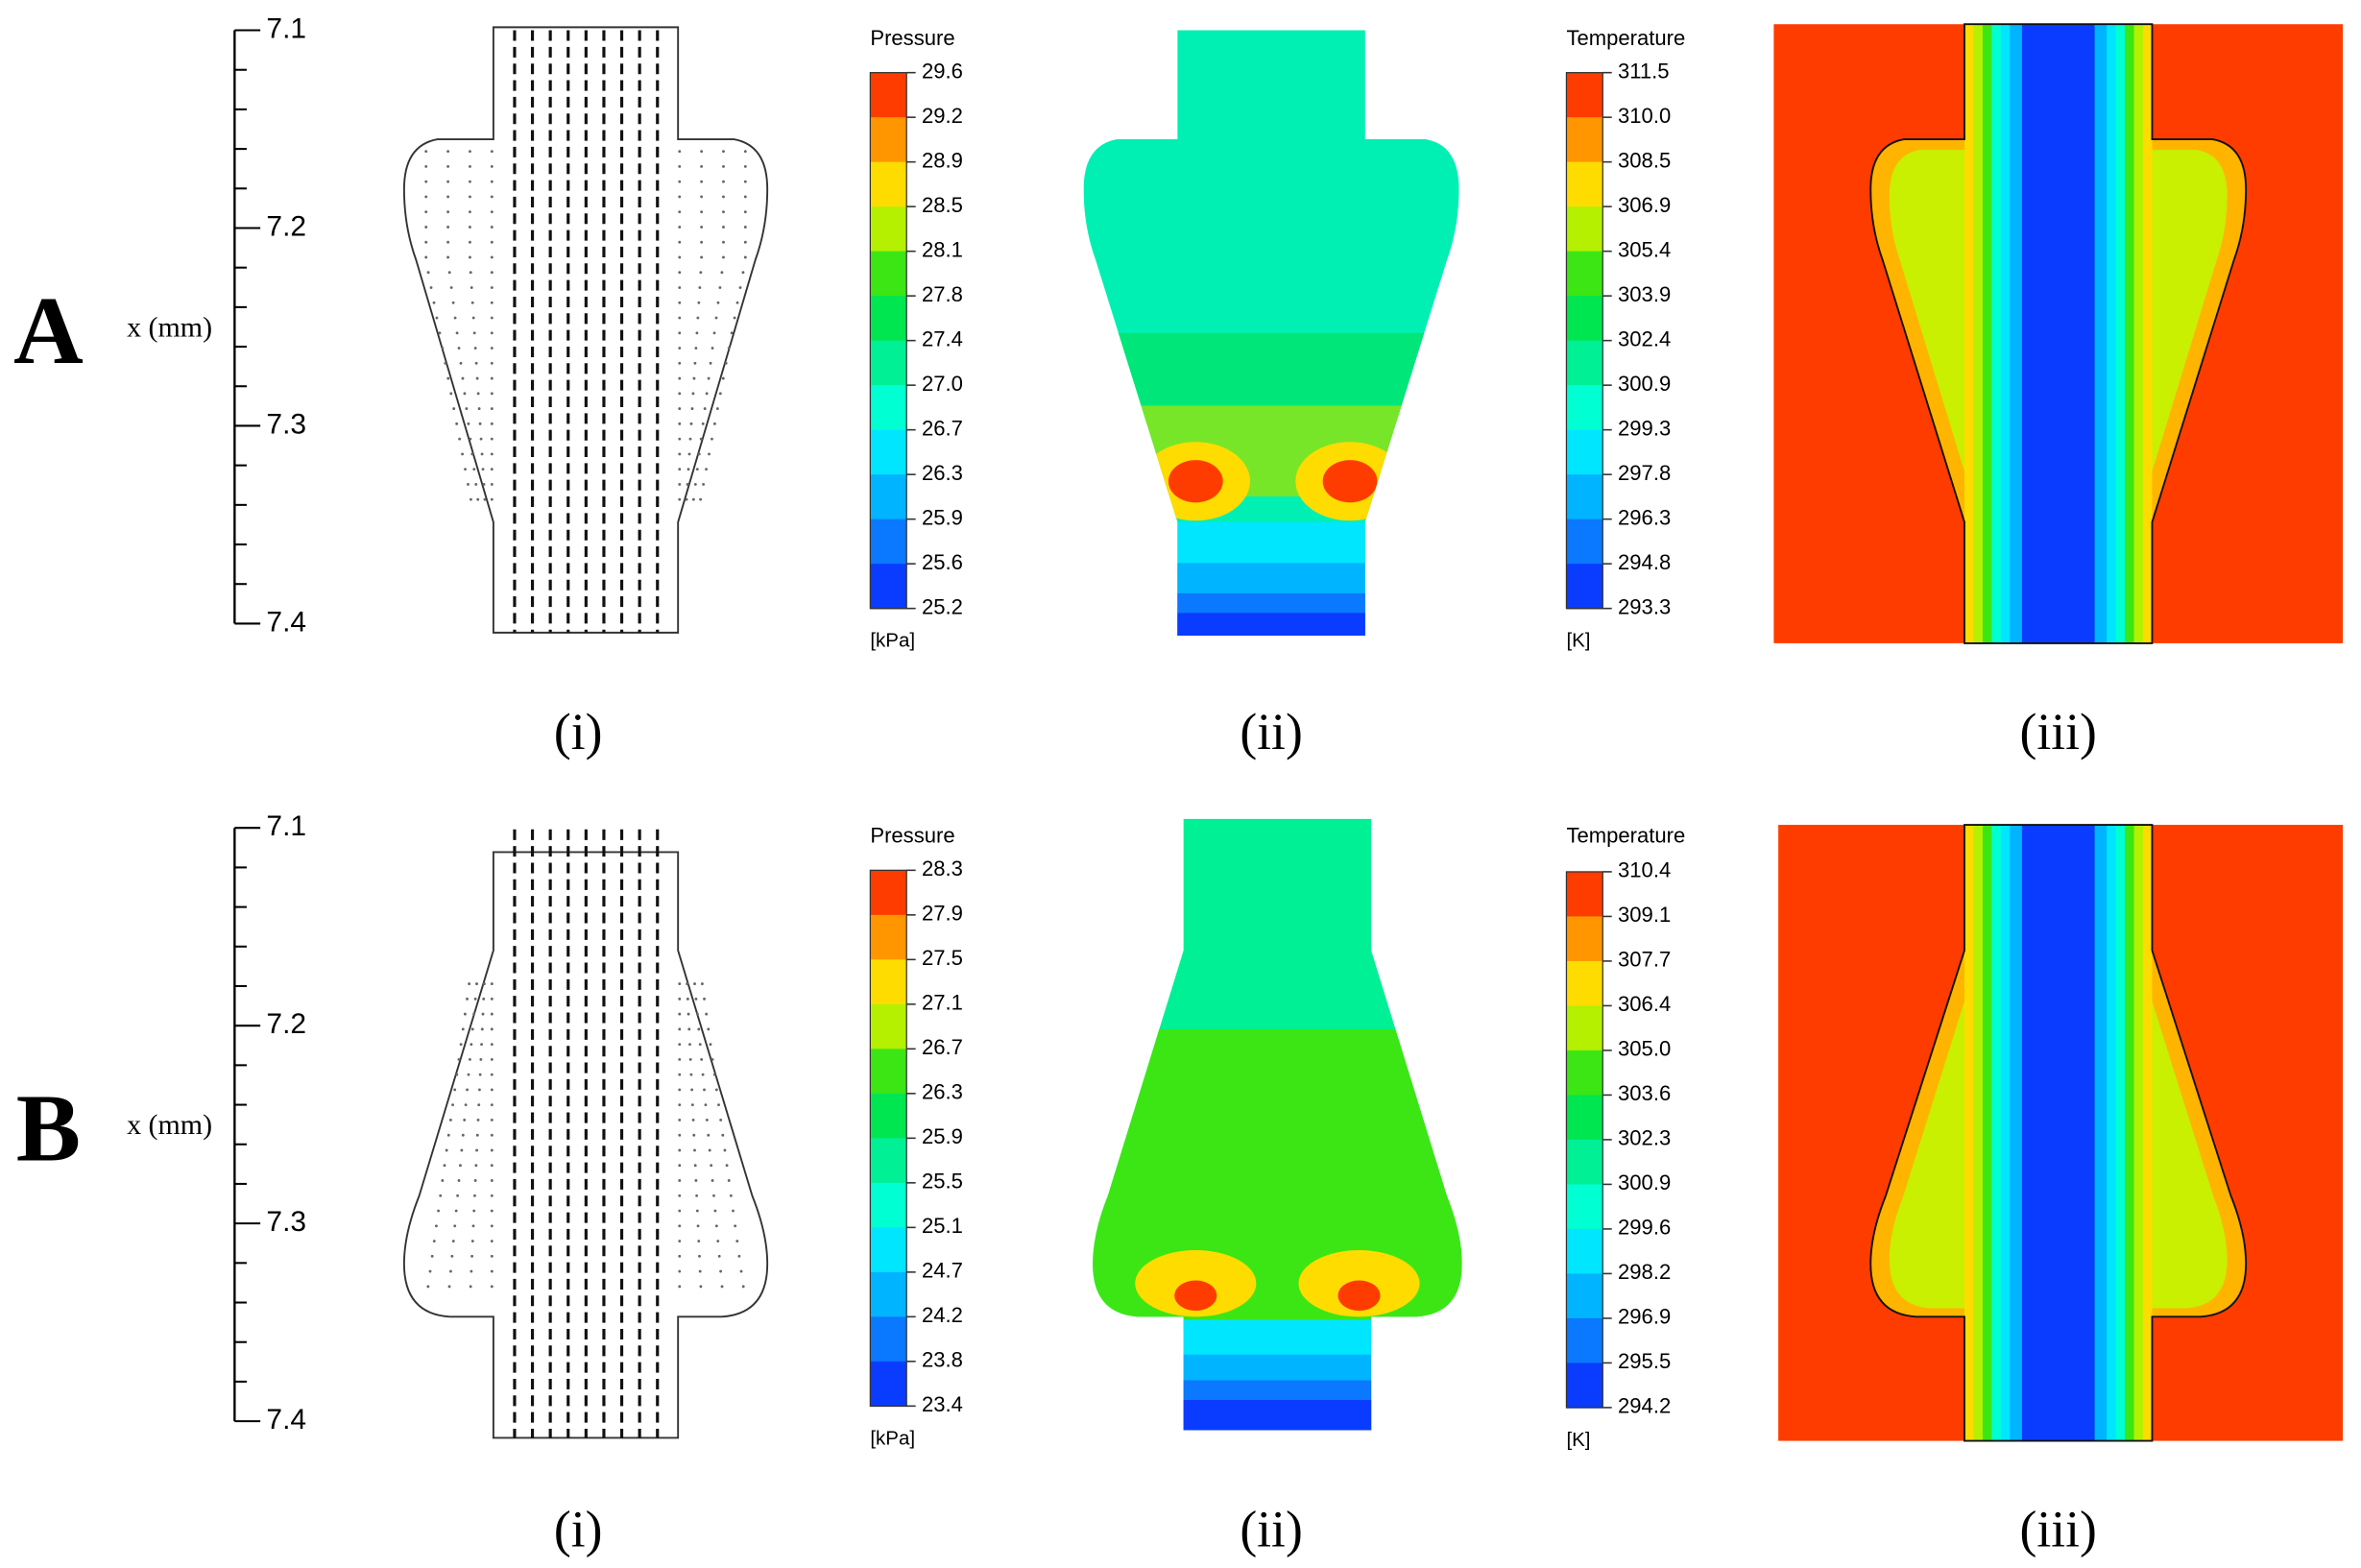 Image resolution: width=2361 pixels, height=1568 pixels. I want to click on band, so click(1271, 614).